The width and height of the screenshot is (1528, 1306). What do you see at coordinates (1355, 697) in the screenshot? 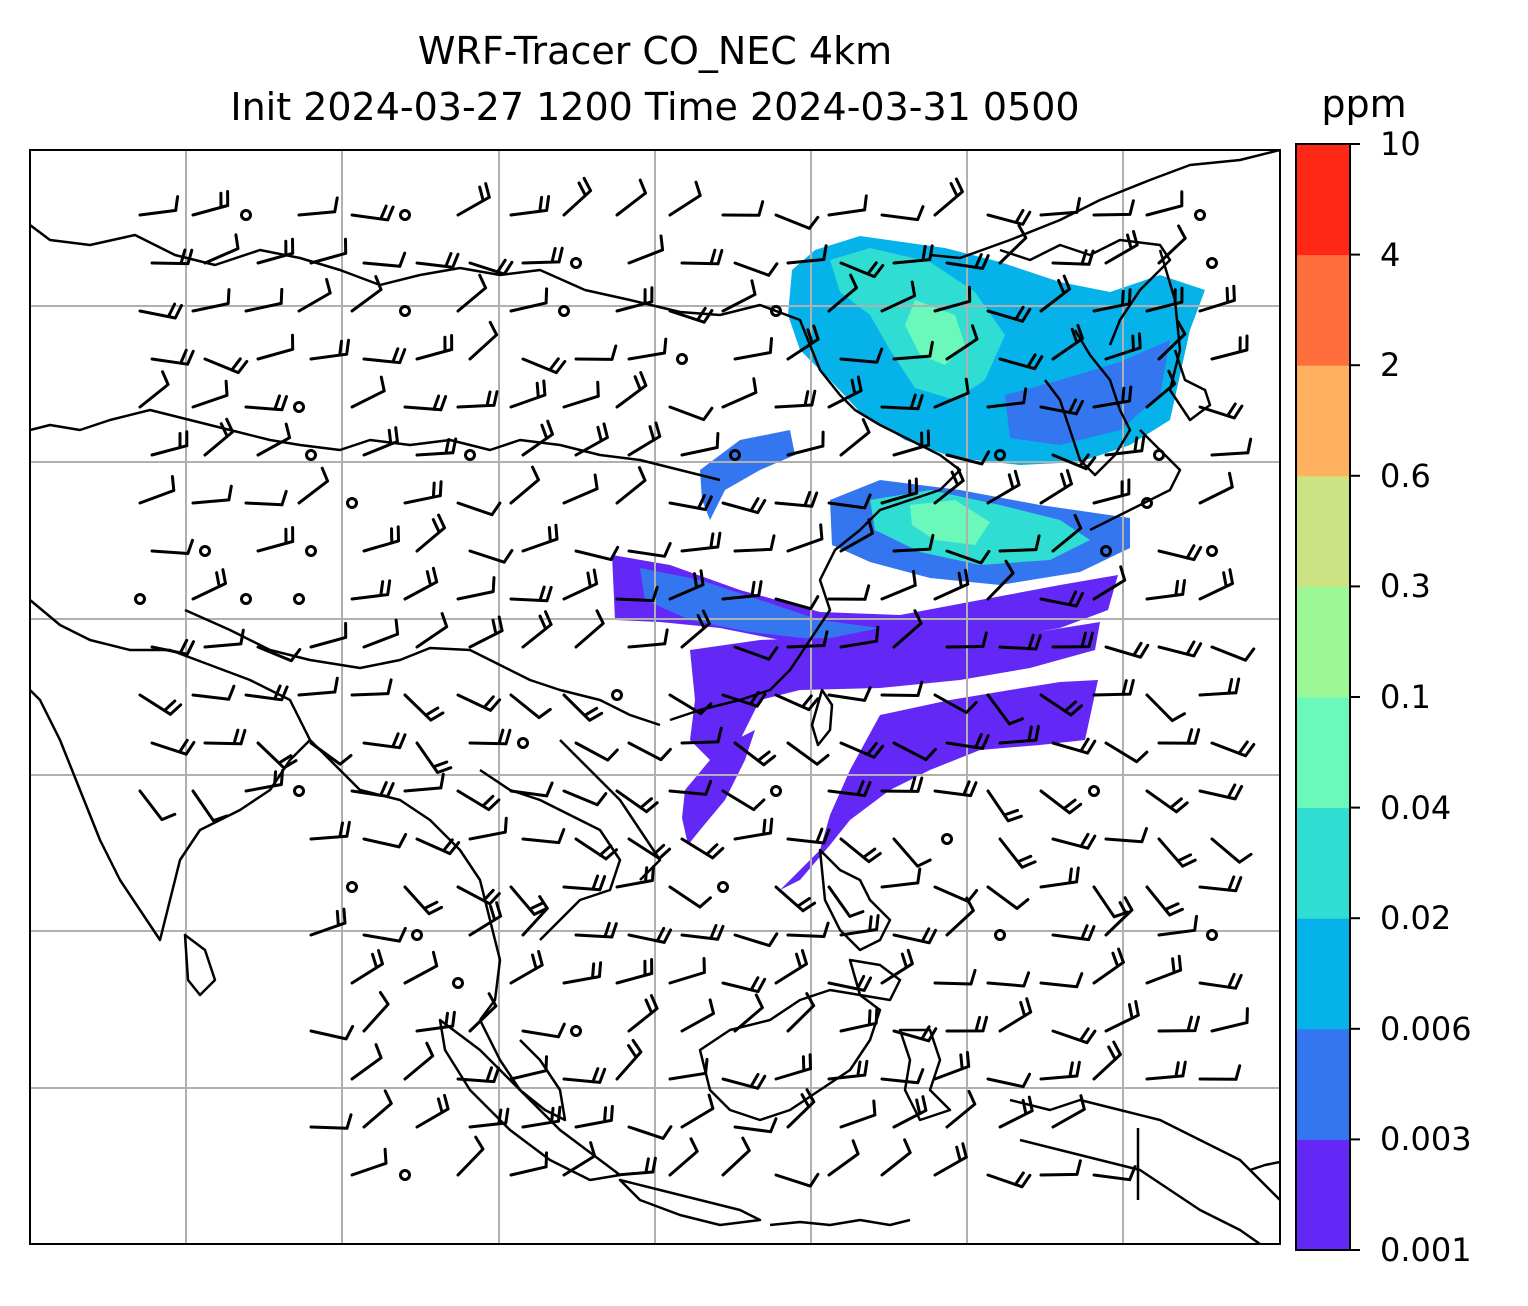
I see `colorbar-ticks` at bounding box center [1355, 697].